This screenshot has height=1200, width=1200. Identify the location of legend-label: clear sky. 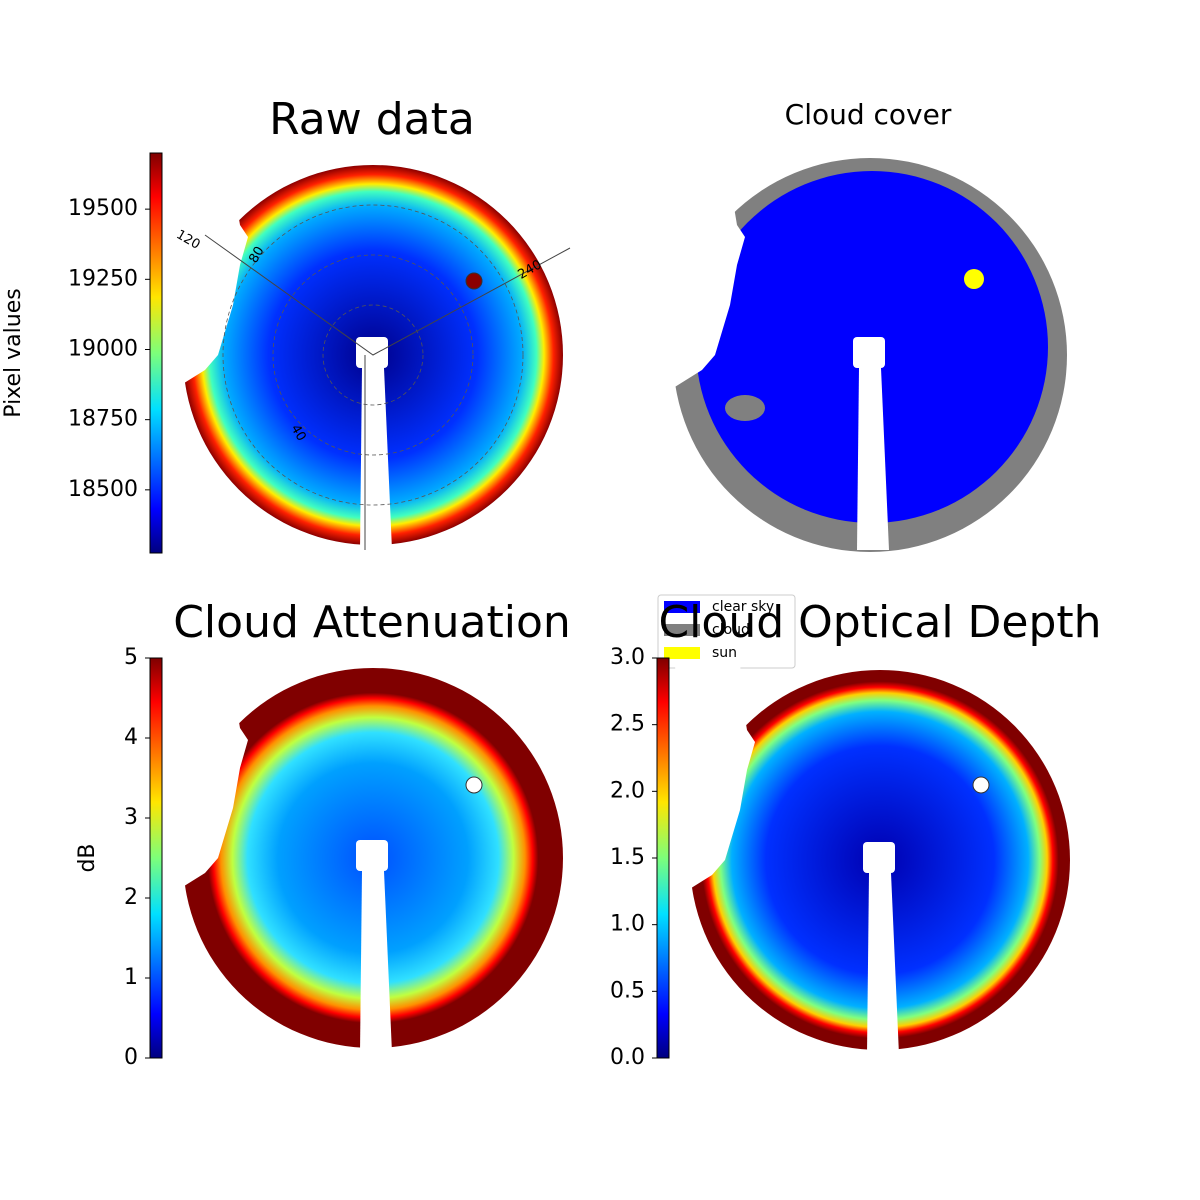
(743, 607).